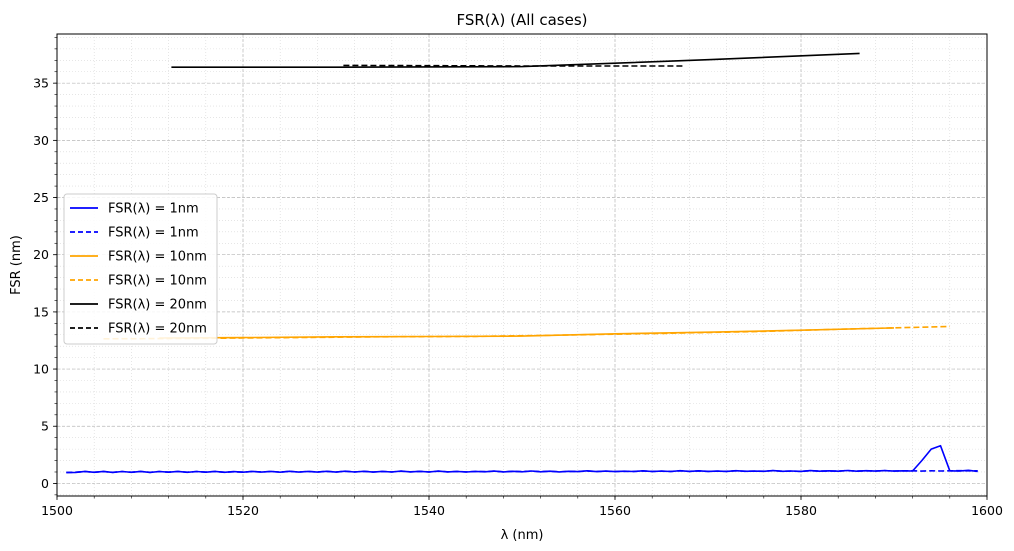 The image size is (1014, 551). I want to click on y-tick-label: 30, so click(41, 140).